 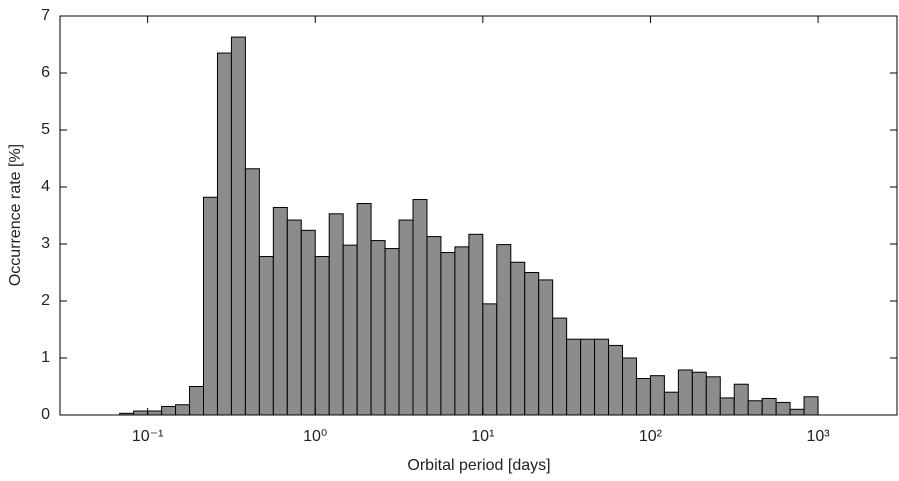 I want to click on y-tick-label: 5, so click(x=45, y=129).